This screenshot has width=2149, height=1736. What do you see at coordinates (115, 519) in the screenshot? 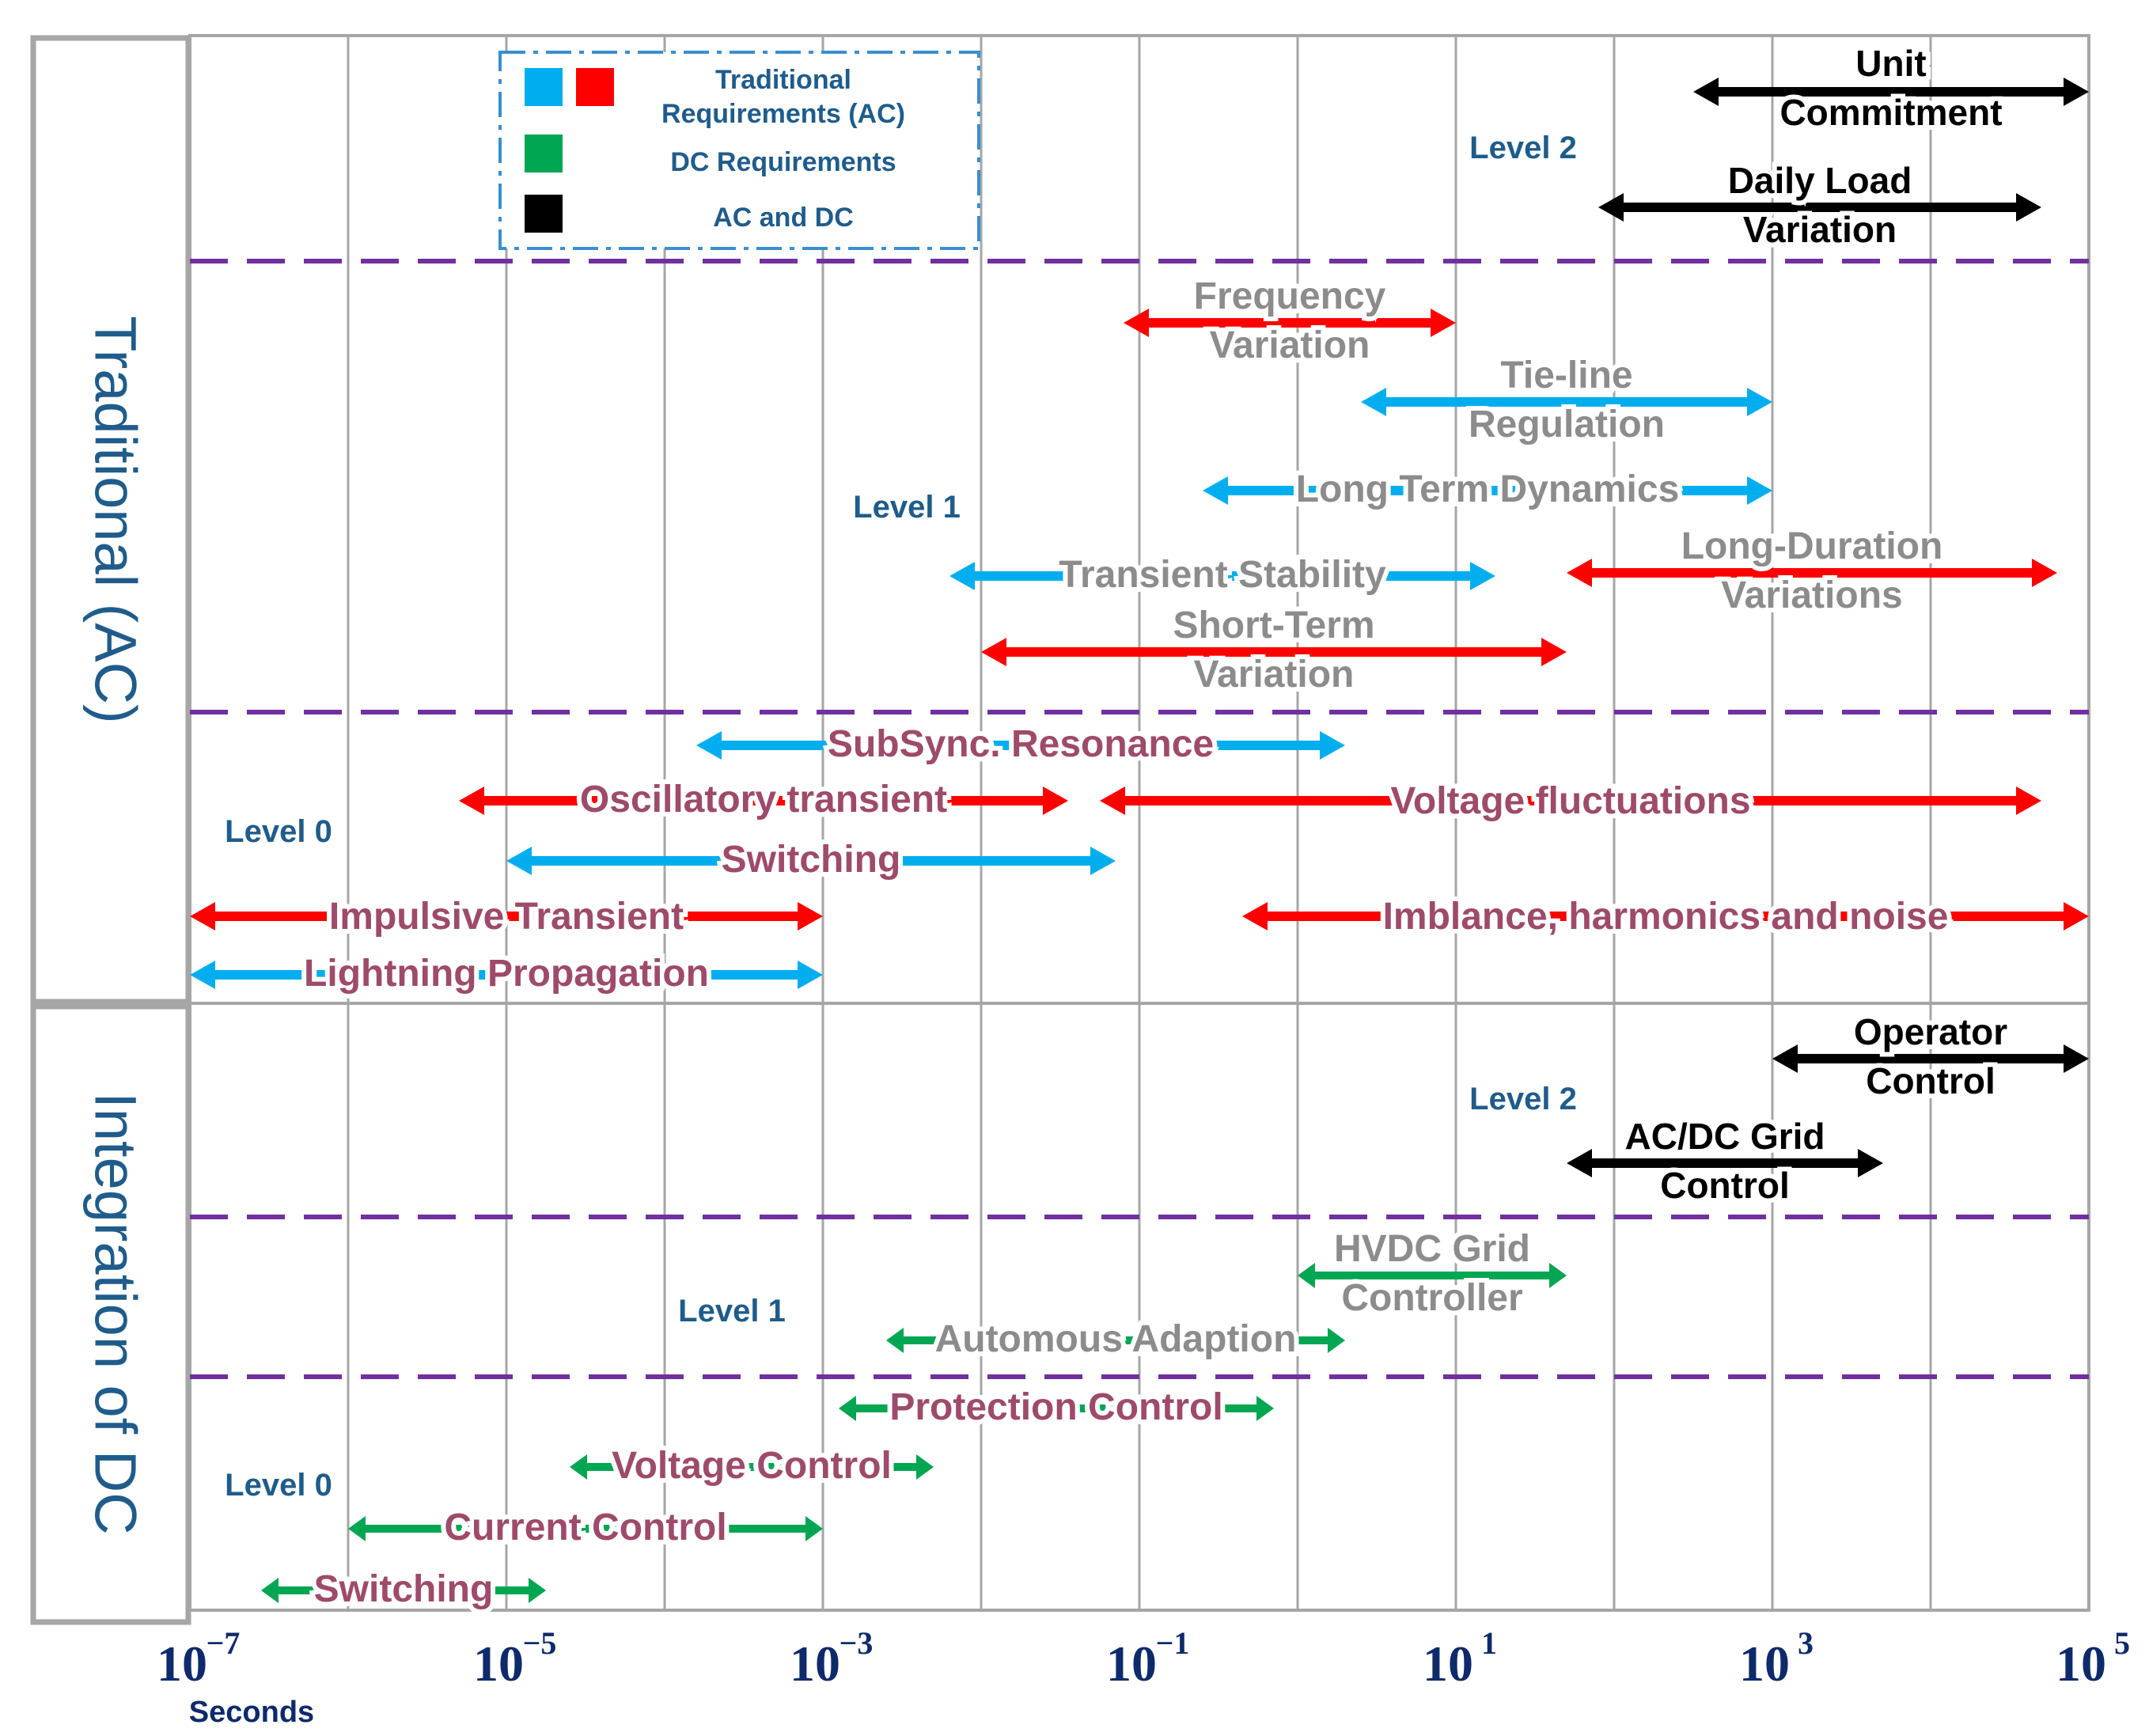
I see `section-label-traditional: Traditional (AC)` at bounding box center [115, 519].